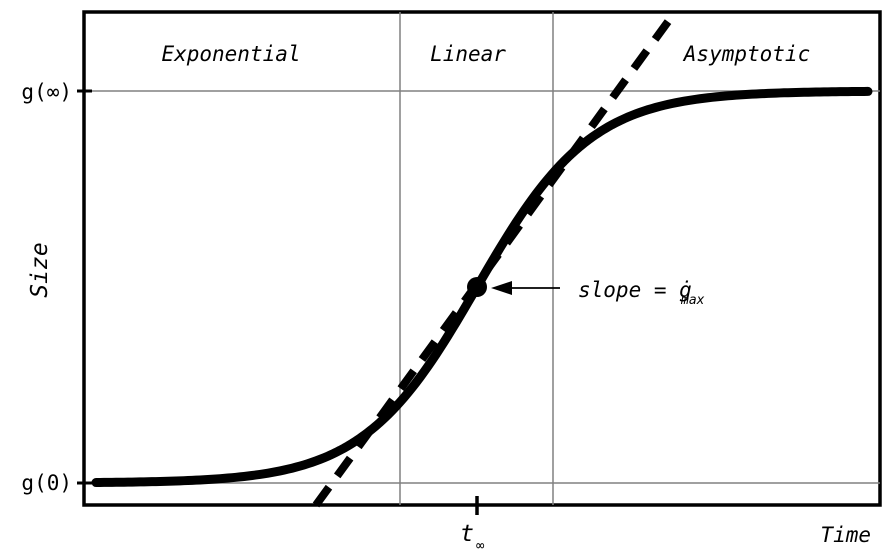 The image size is (894, 557). I want to click on region-label-asymptotic: Asymptotic, so click(746, 54).